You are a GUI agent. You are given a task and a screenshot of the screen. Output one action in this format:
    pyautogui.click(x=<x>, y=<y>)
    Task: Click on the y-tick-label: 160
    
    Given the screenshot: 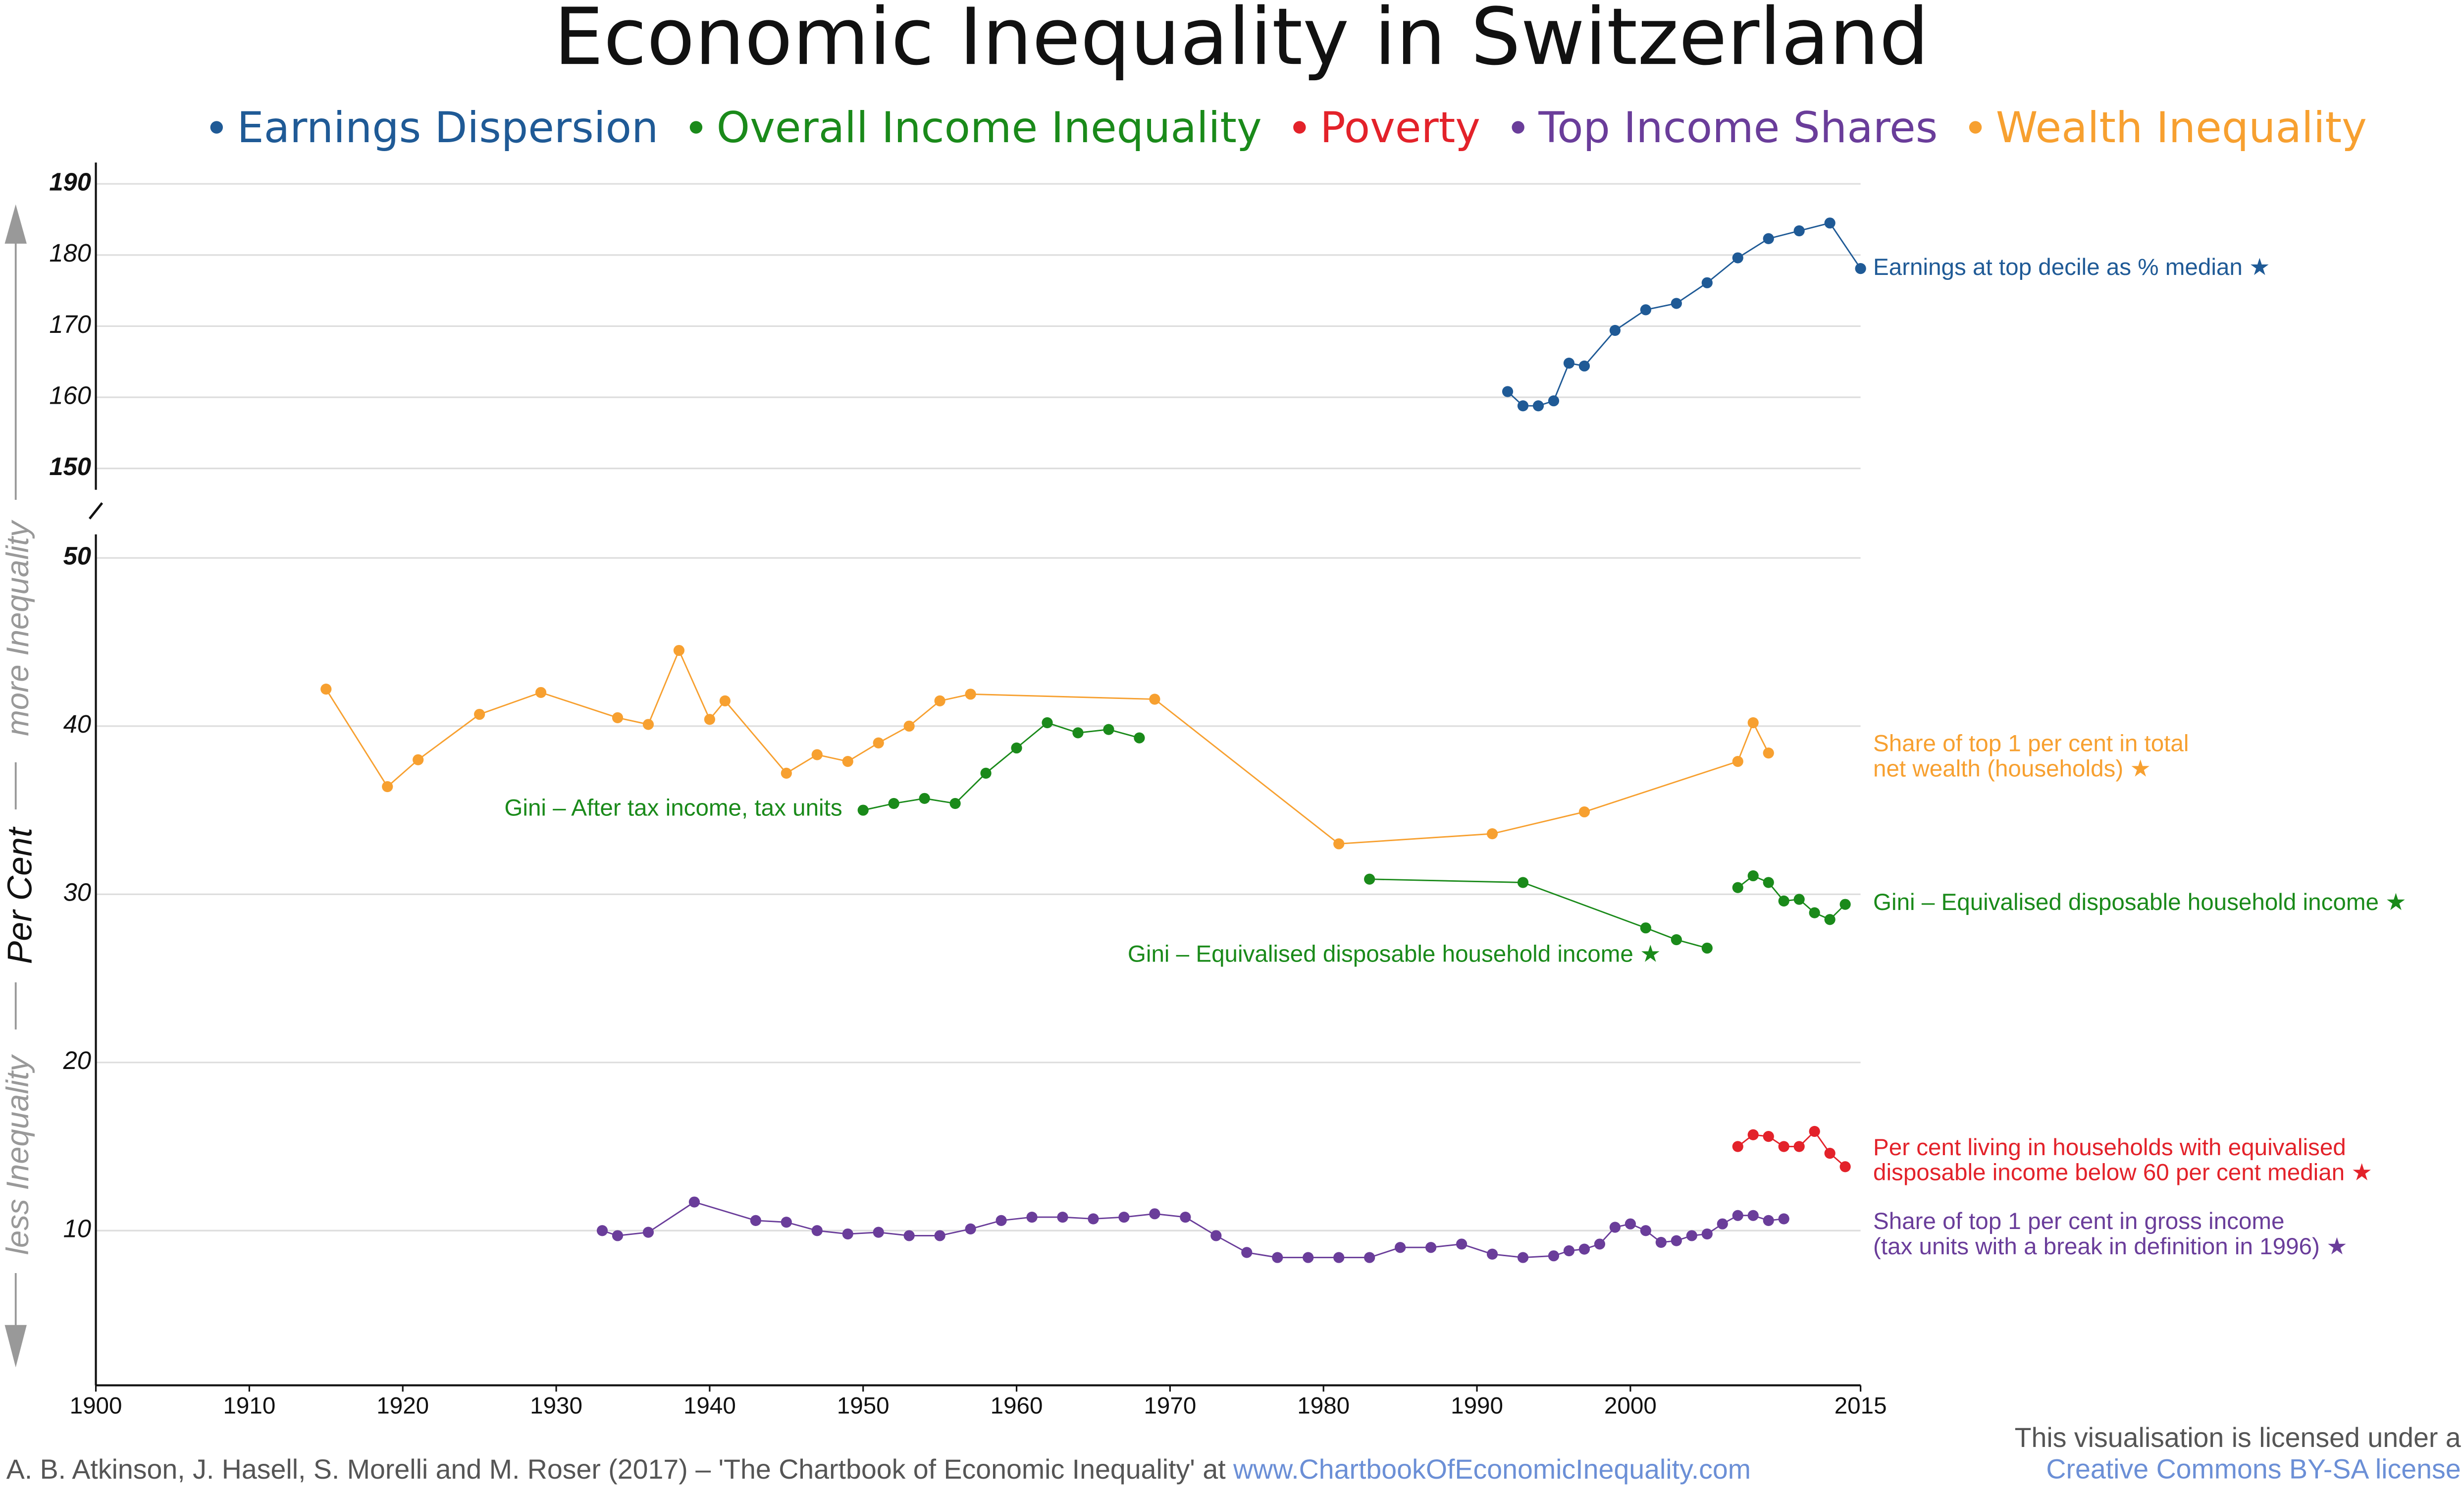 What is the action you would take?
    pyautogui.click(x=70, y=395)
    